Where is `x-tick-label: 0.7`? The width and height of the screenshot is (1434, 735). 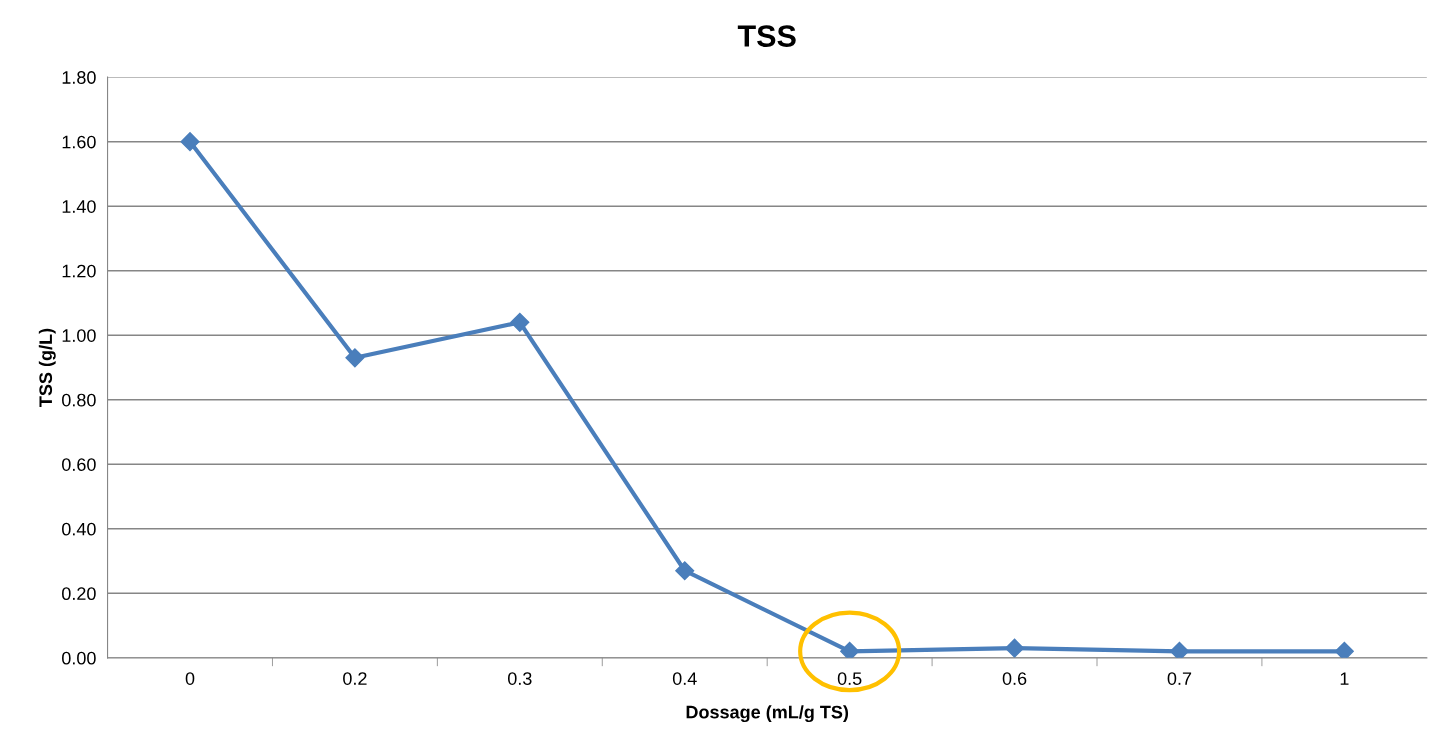
x-tick-label: 0.7 is located at coordinates (1179, 678).